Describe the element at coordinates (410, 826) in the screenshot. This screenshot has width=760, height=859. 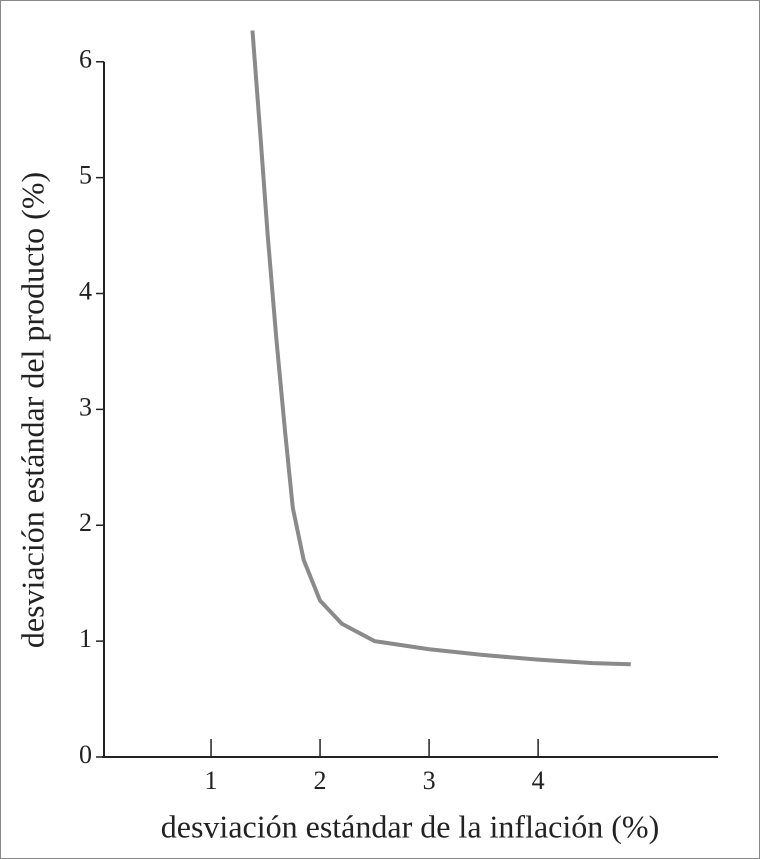
I see `x-axis-title: desviación estándar de la inflación (%)` at that location.